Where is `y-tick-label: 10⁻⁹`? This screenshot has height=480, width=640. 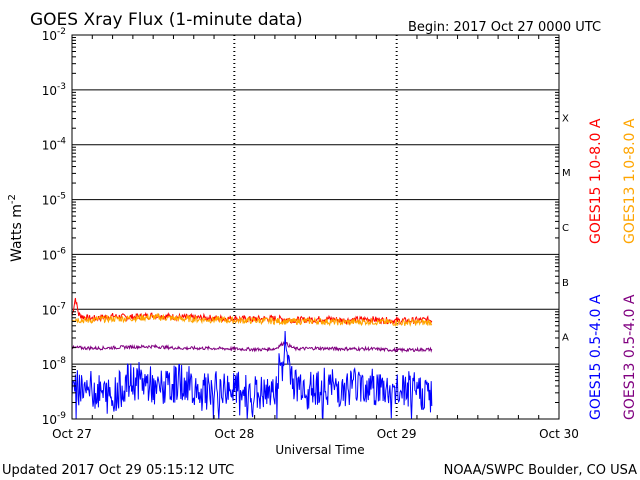 y-tick-label: 10⁻⁹ is located at coordinates (54, 419).